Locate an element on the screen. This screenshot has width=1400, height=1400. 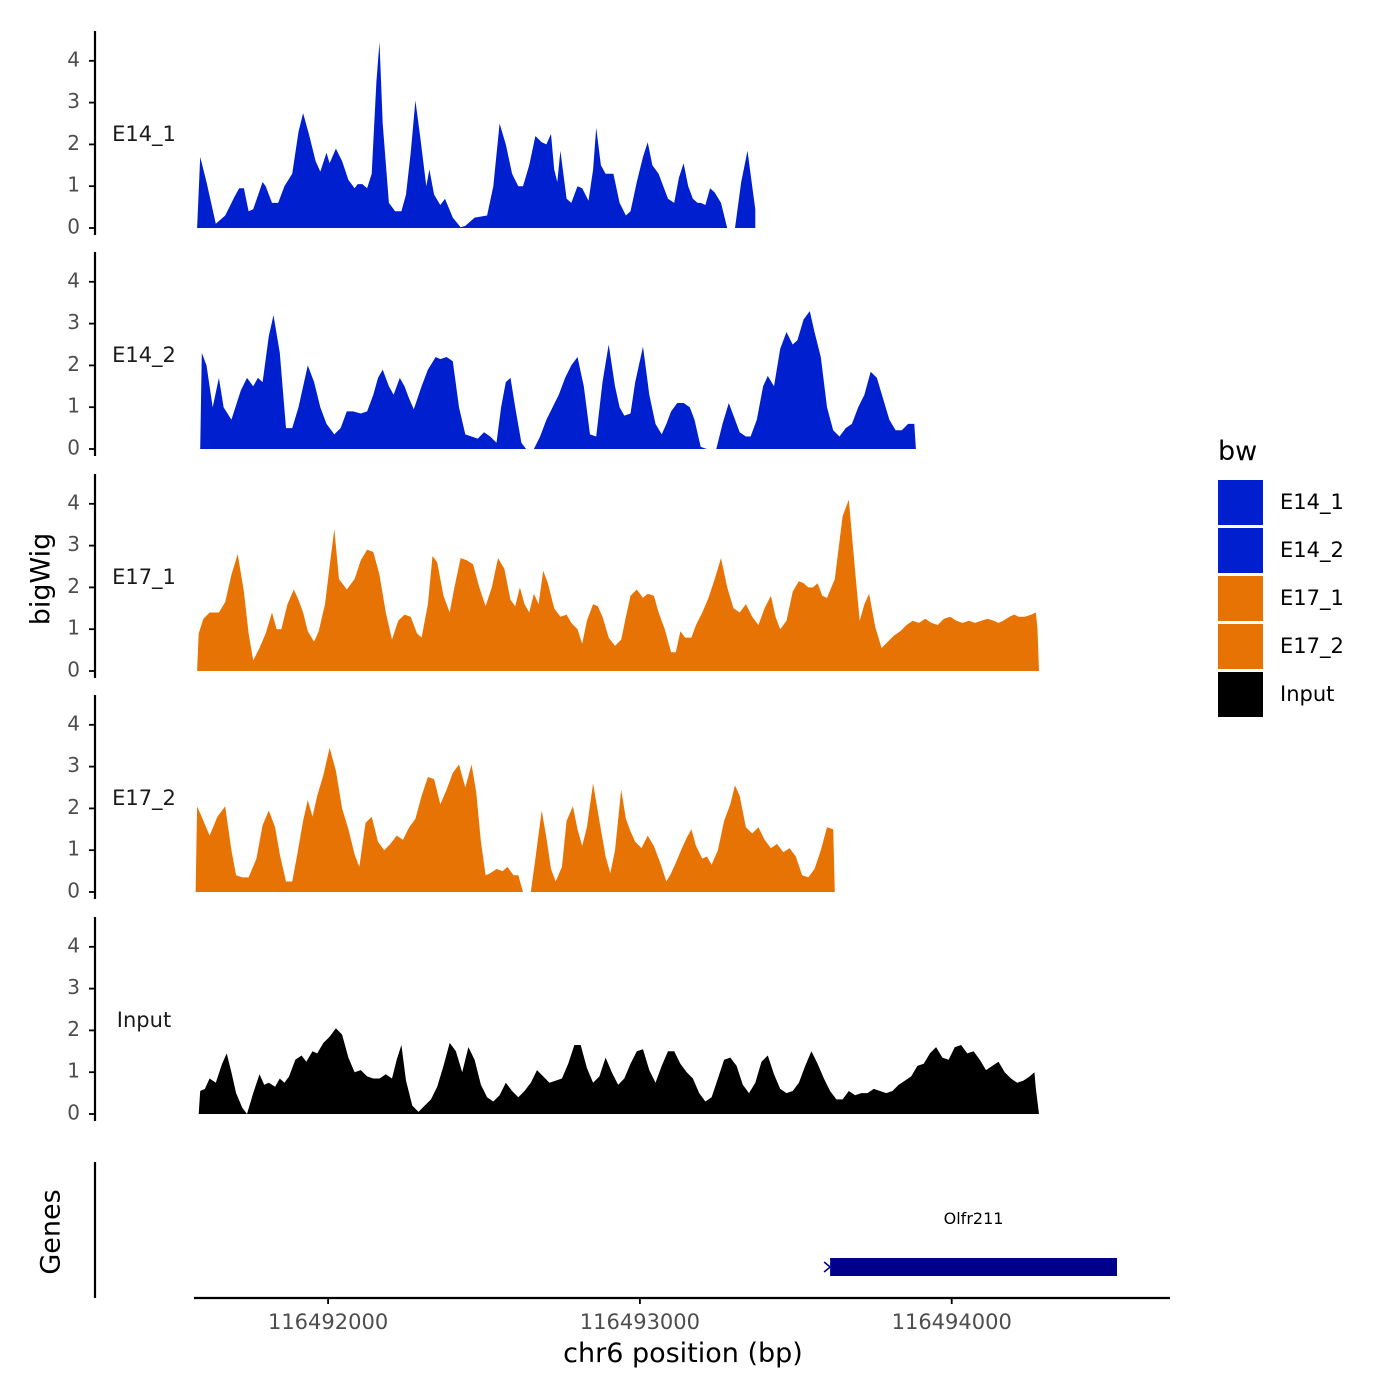
track-panel-E17_1: 0 1 2 3 4 E17_1 is located at coordinates (553, 578).